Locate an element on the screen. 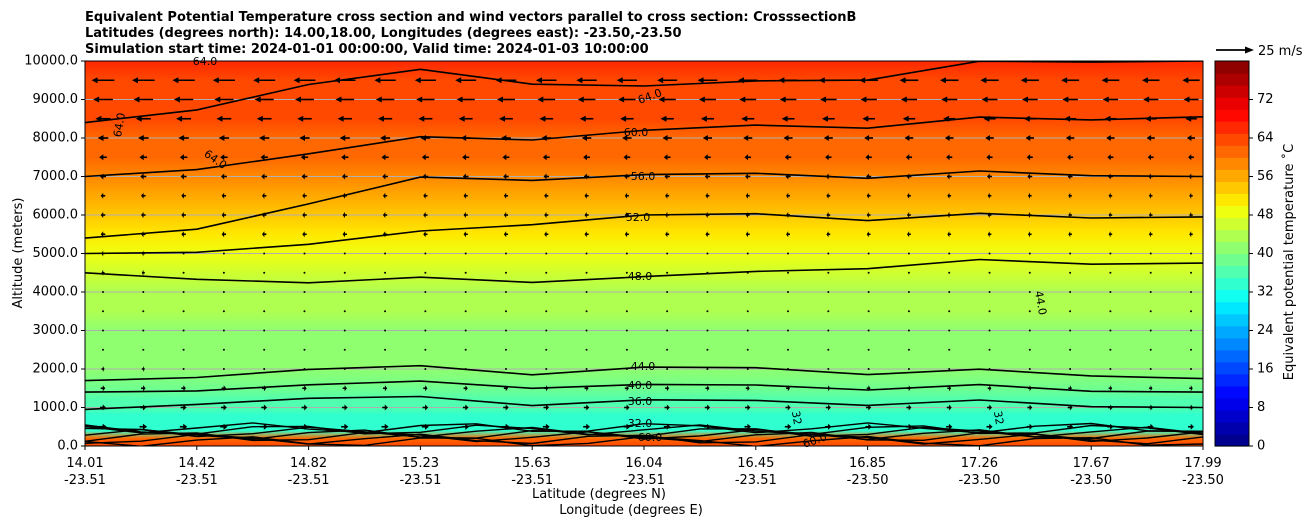  x-tick-label-lon: -23.51 is located at coordinates (420, 480).